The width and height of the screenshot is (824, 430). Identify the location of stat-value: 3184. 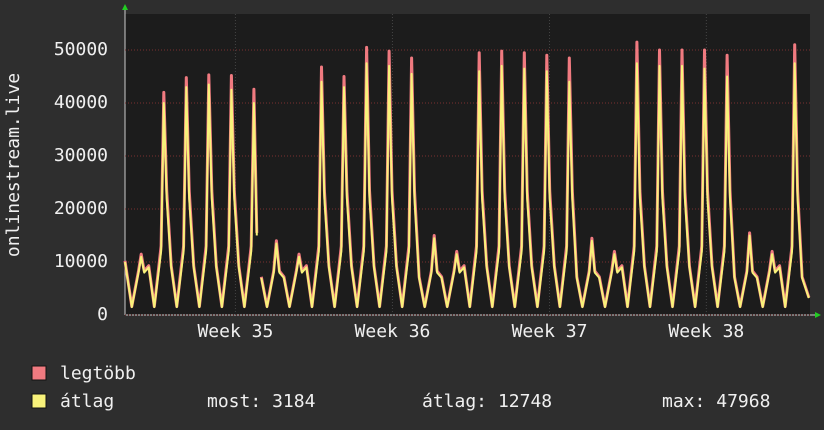
(293, 401).